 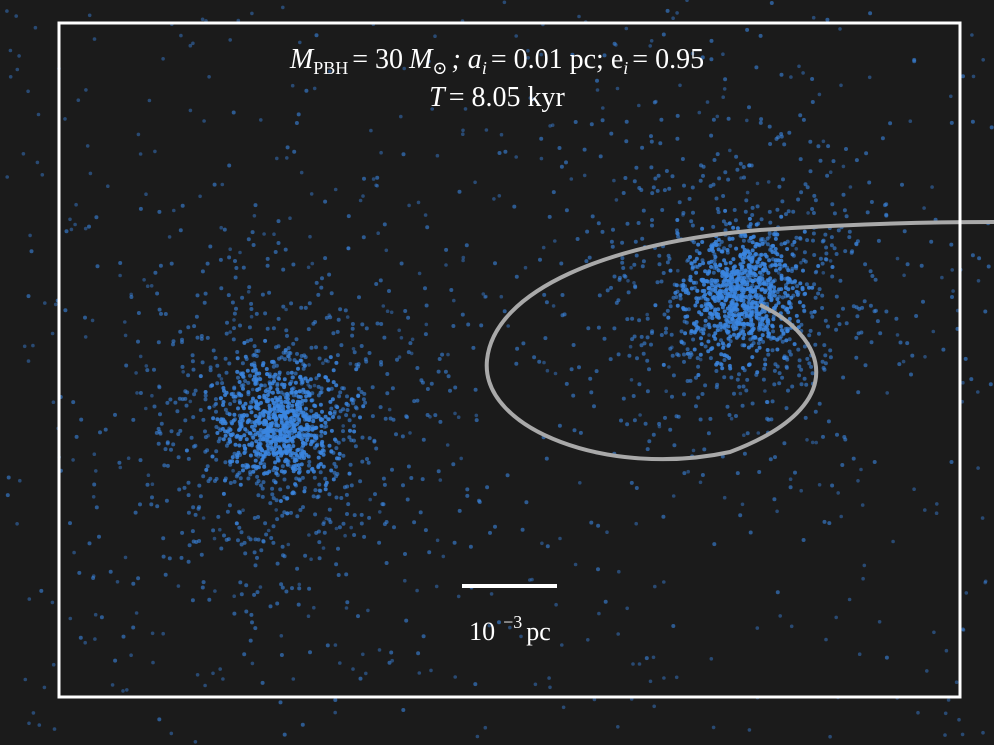 What do you see at coordinates (439, 68) in the screenshot?
I see `subscript: ⊙` at bounding box center [439, 68].